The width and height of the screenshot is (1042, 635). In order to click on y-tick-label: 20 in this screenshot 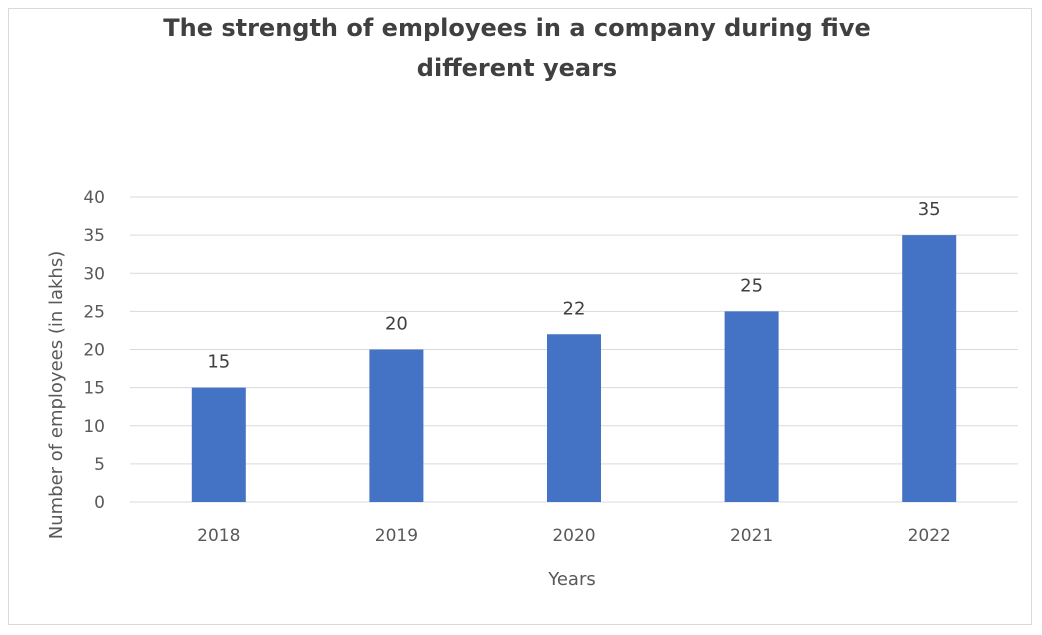, I will do `click(94, 351)`.